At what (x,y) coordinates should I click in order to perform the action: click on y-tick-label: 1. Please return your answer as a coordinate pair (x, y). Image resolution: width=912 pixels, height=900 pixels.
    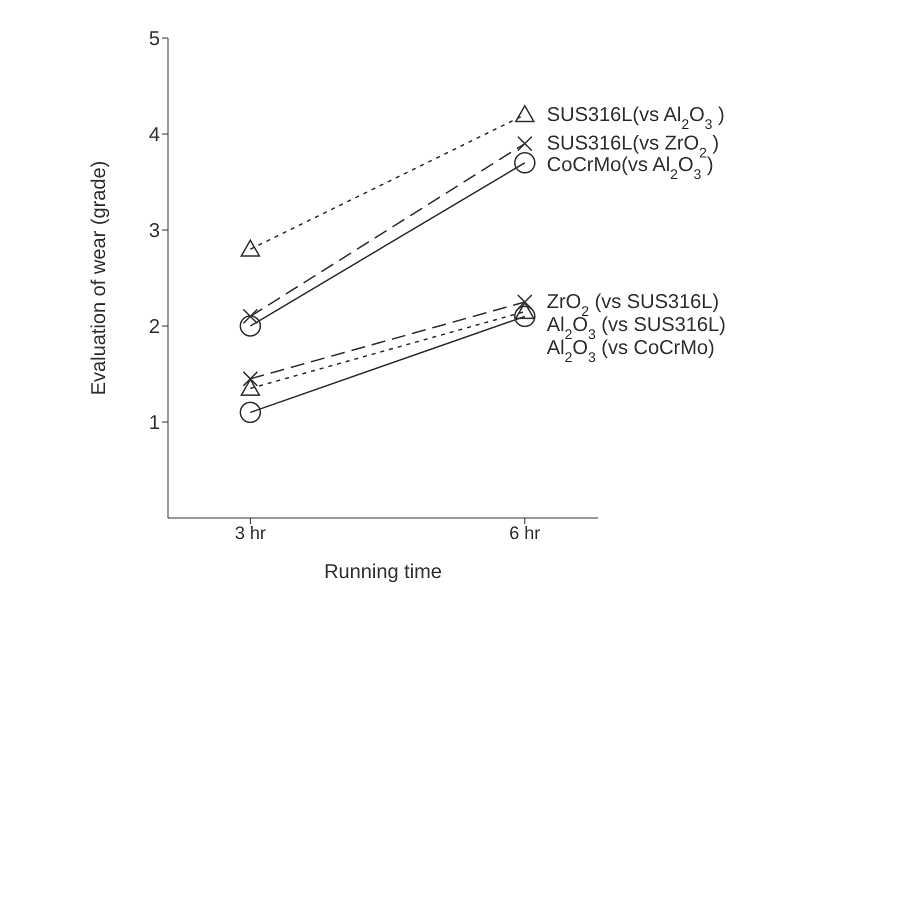
    Looking at the image, I should click on (154, 423).